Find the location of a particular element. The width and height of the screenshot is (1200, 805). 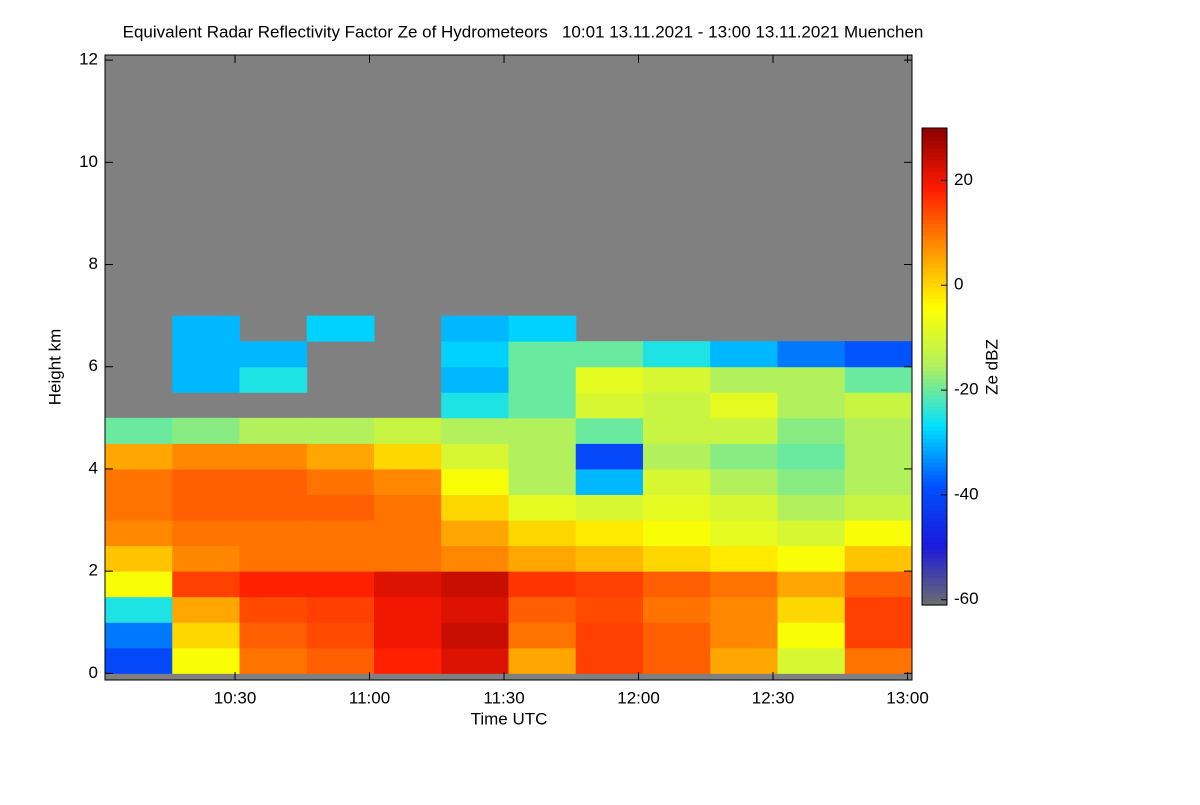

x-tick-label: 11:00 is located at coordinates (369, 697).